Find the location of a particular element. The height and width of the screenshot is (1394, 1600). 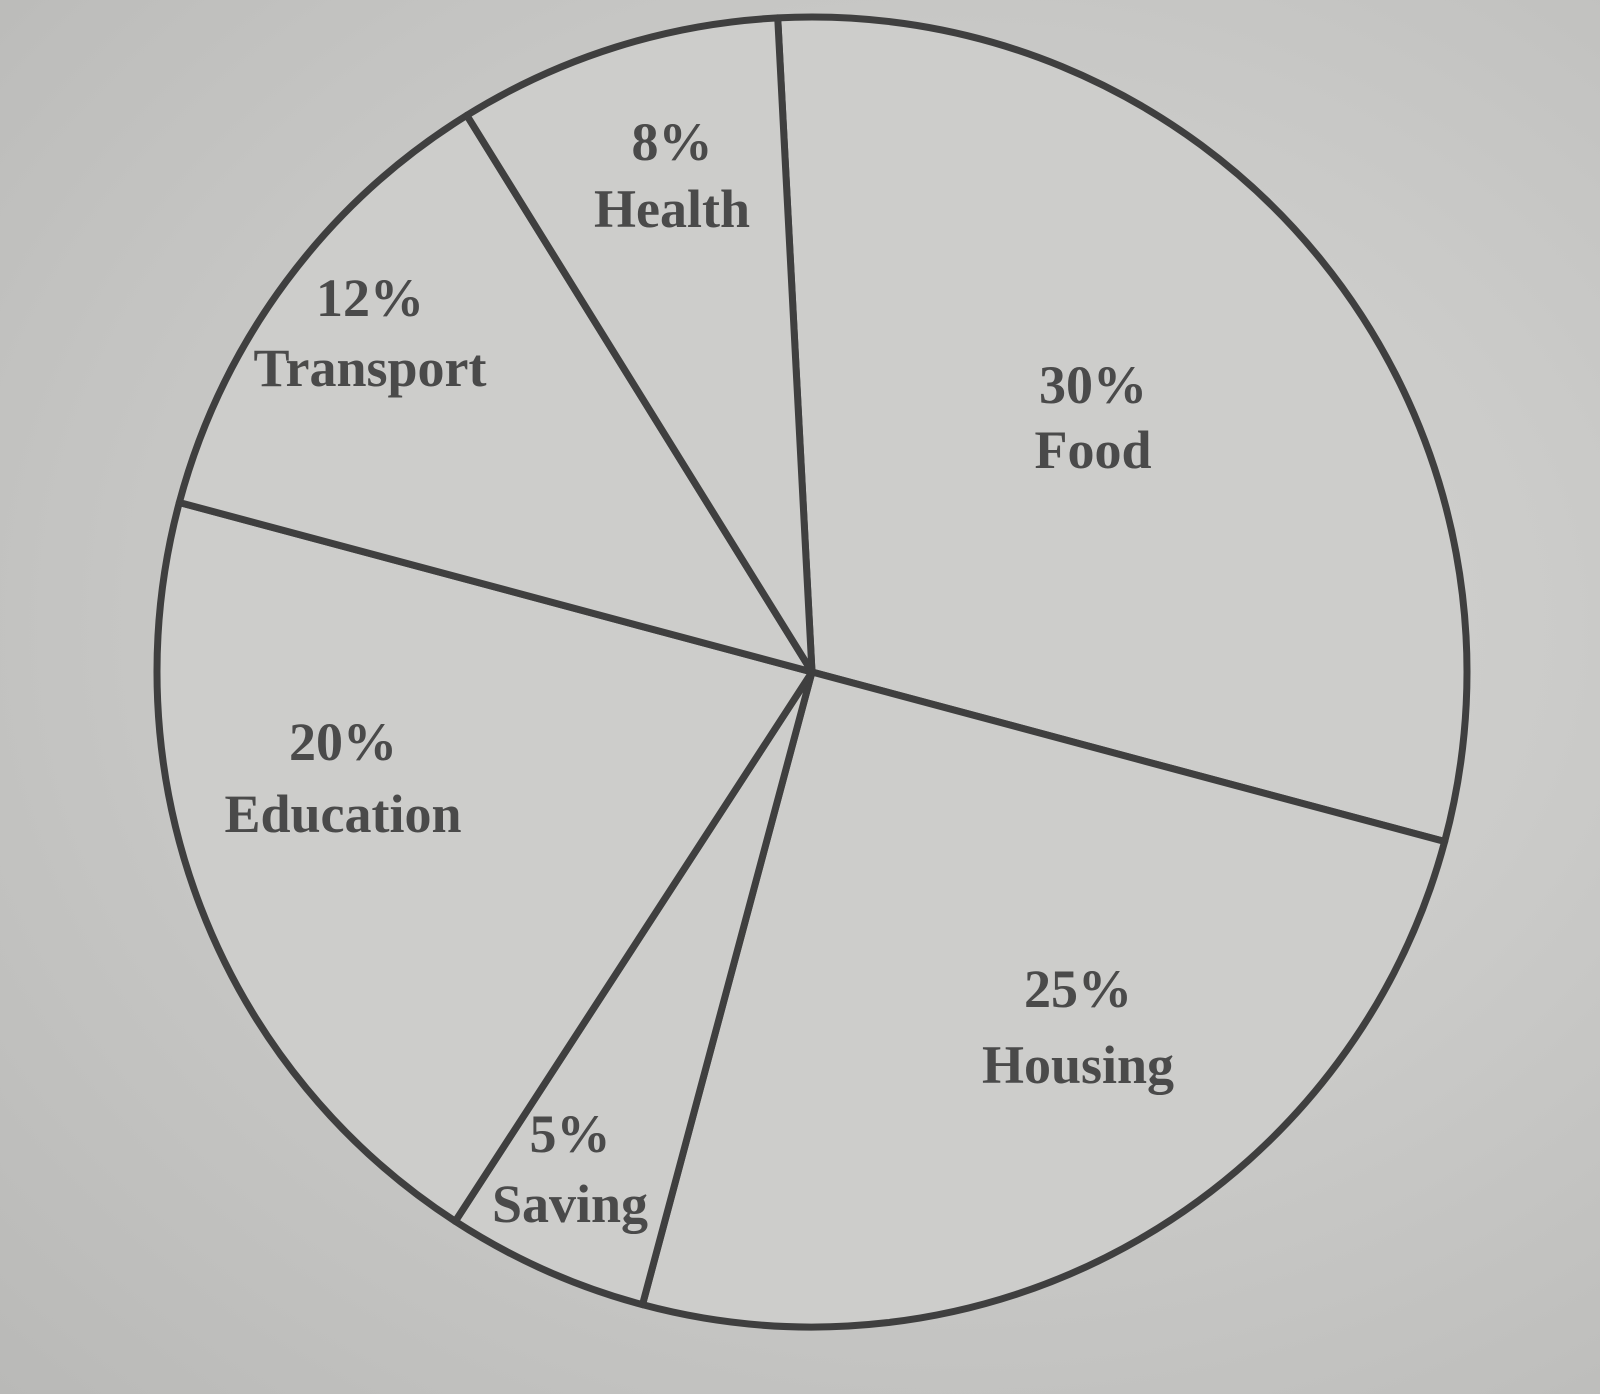

pie-slice-health is located at coordinates (639, 345).